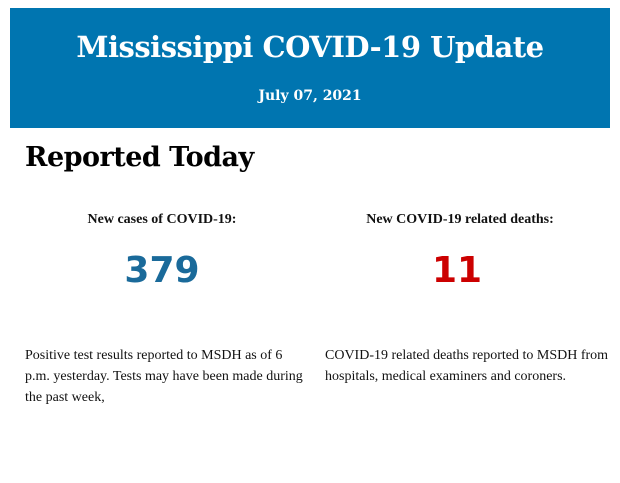 The height and width of the screenshot is (483, 620). What do you see at coordinates (162, 270) in the screenshot?
I see `cases-count: 379` at bounding box center [162, 270].